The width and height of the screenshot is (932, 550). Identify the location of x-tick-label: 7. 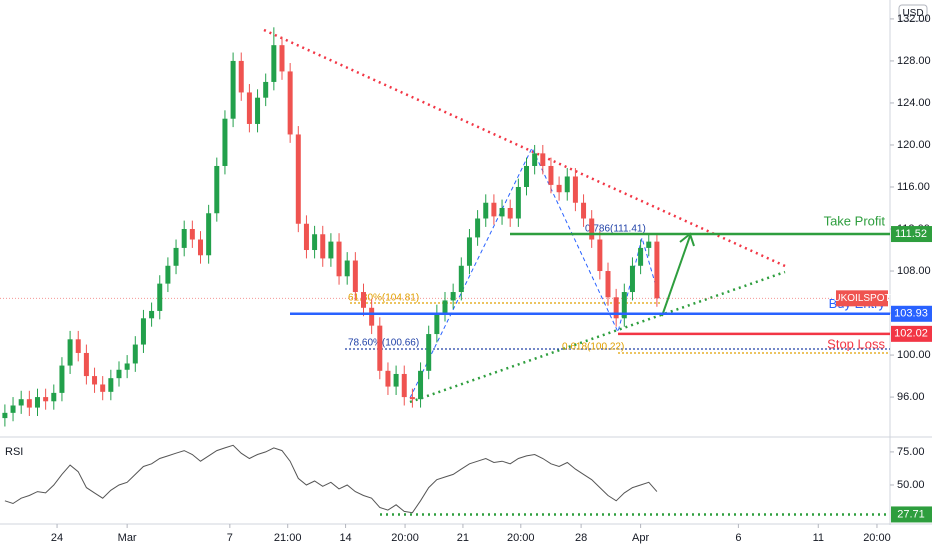
(230, 538).